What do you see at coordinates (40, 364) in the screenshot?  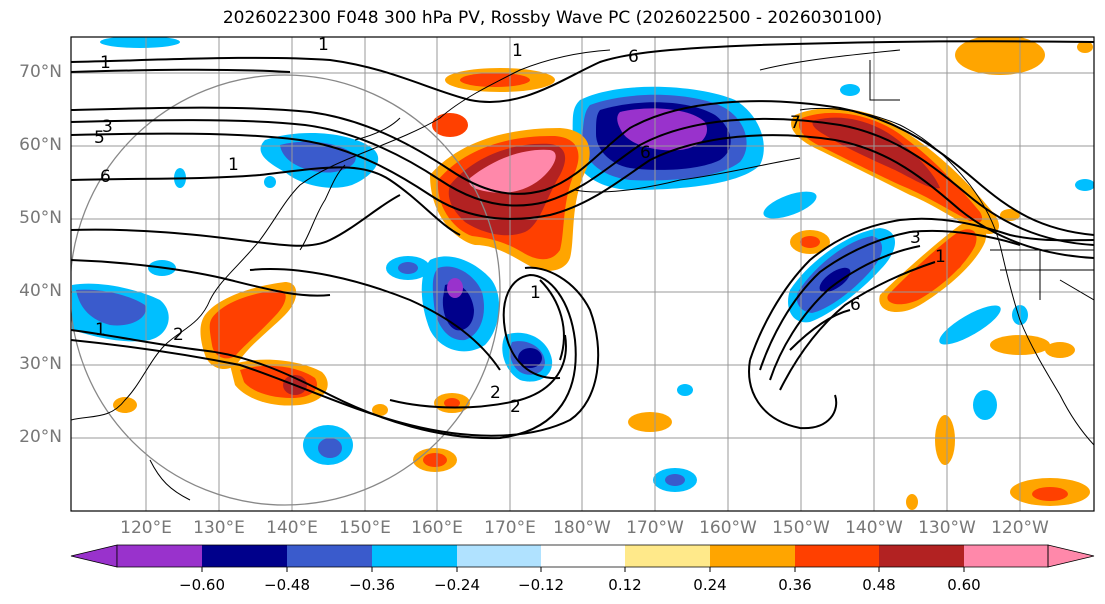 I see `lat-label: 30°N` at bounding box center [40, 364].